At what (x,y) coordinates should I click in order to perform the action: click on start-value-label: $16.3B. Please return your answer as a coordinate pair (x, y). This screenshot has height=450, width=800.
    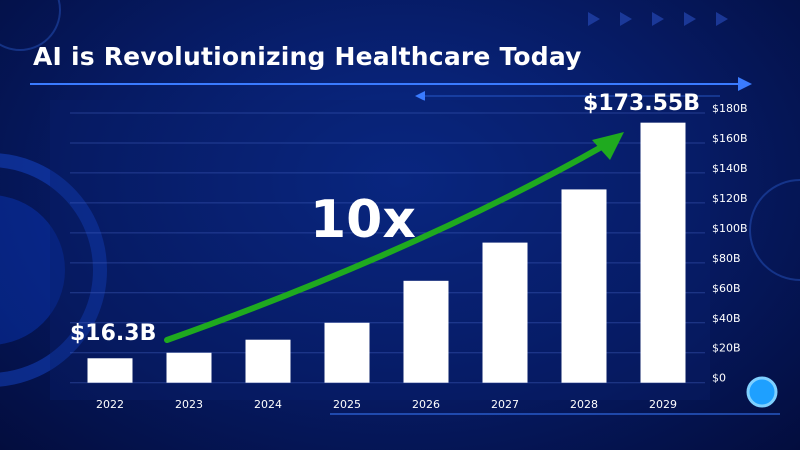
    Looking at the image, I should click on (113, 333).